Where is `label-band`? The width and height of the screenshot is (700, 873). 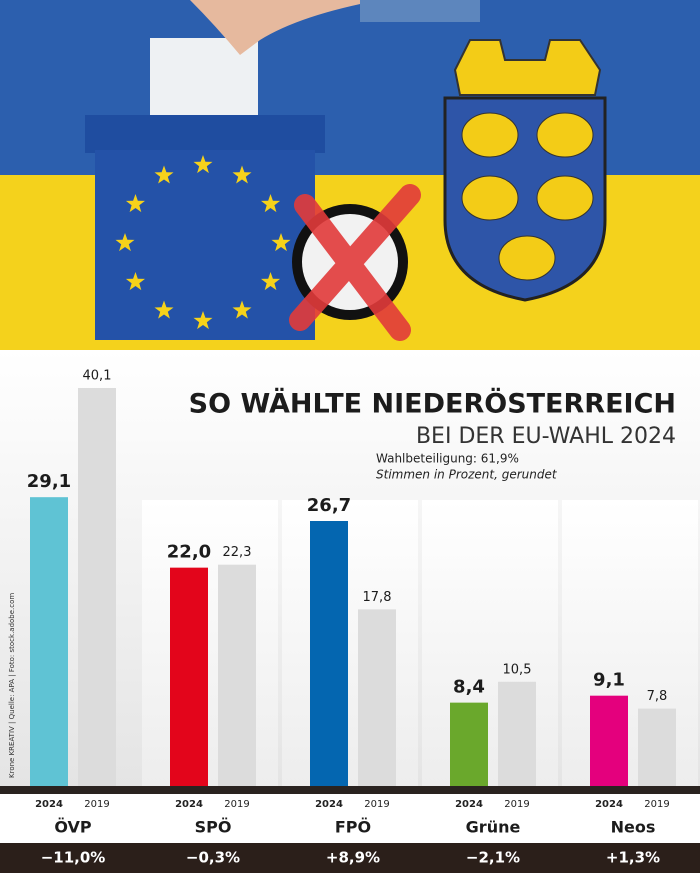
label-band is located at coordinates (350, 818).